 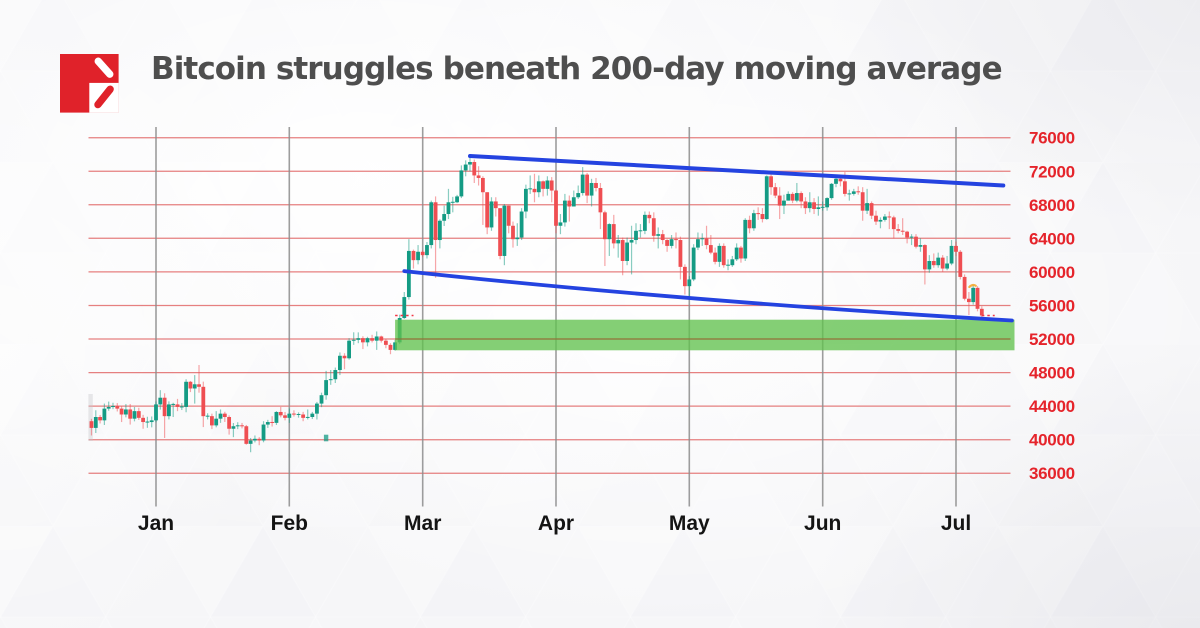 I want to click on support-zone, so click(x=705, y=335).